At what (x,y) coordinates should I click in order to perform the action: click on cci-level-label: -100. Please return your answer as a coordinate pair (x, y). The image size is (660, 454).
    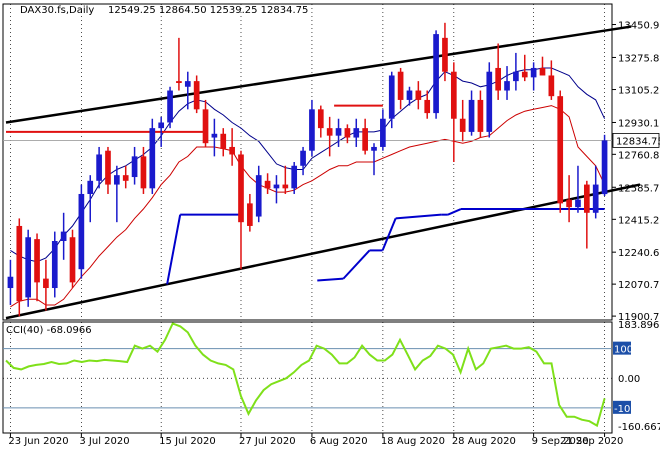
    Looking at the image, I should click on (625, 409).